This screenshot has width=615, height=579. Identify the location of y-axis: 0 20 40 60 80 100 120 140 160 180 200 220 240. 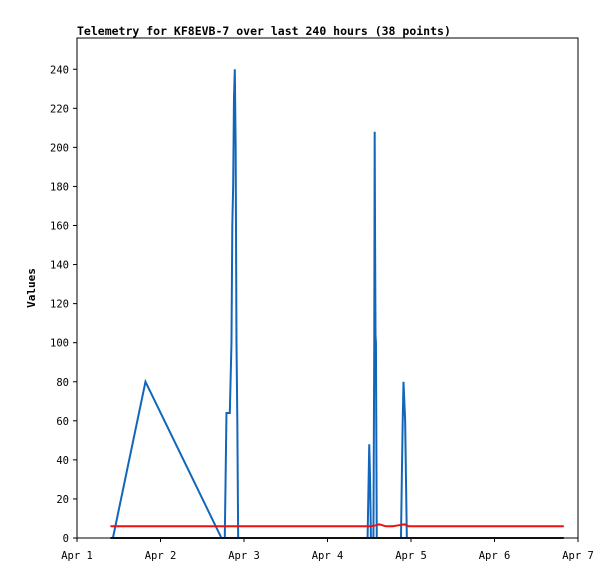
(63, 304).